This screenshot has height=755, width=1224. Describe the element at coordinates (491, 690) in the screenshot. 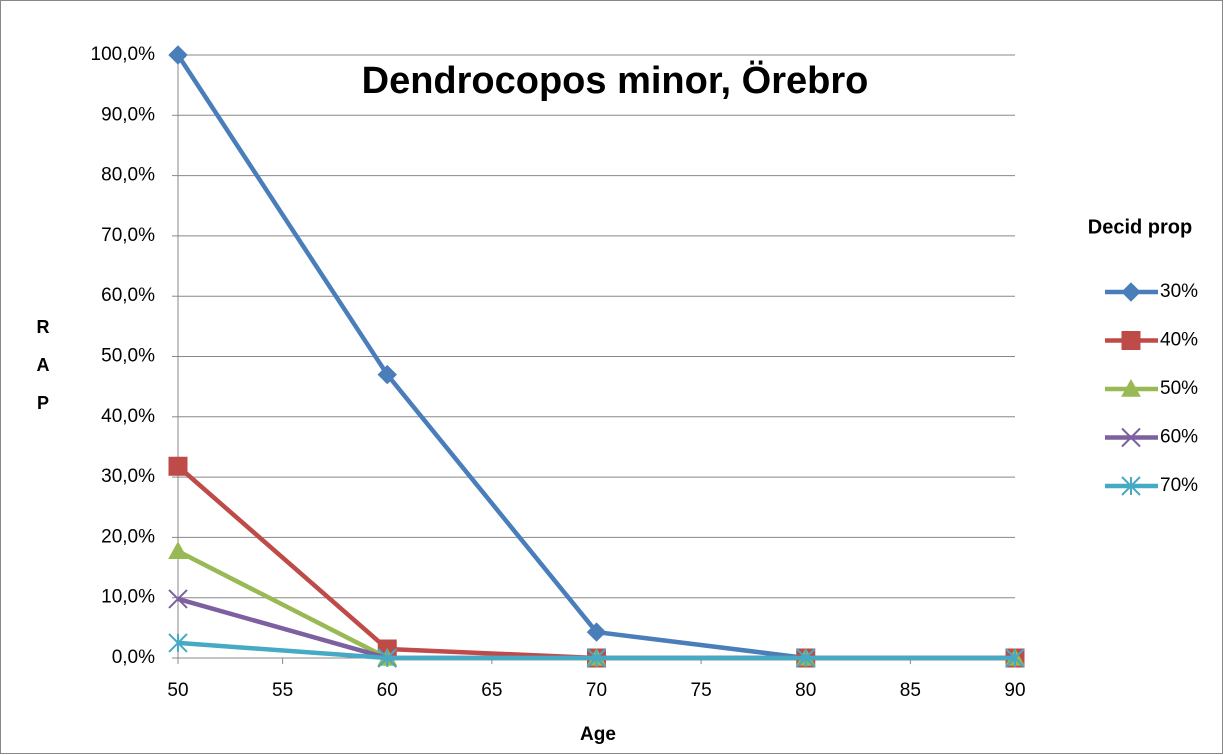

I see `x-tick-label: 65` at that location.